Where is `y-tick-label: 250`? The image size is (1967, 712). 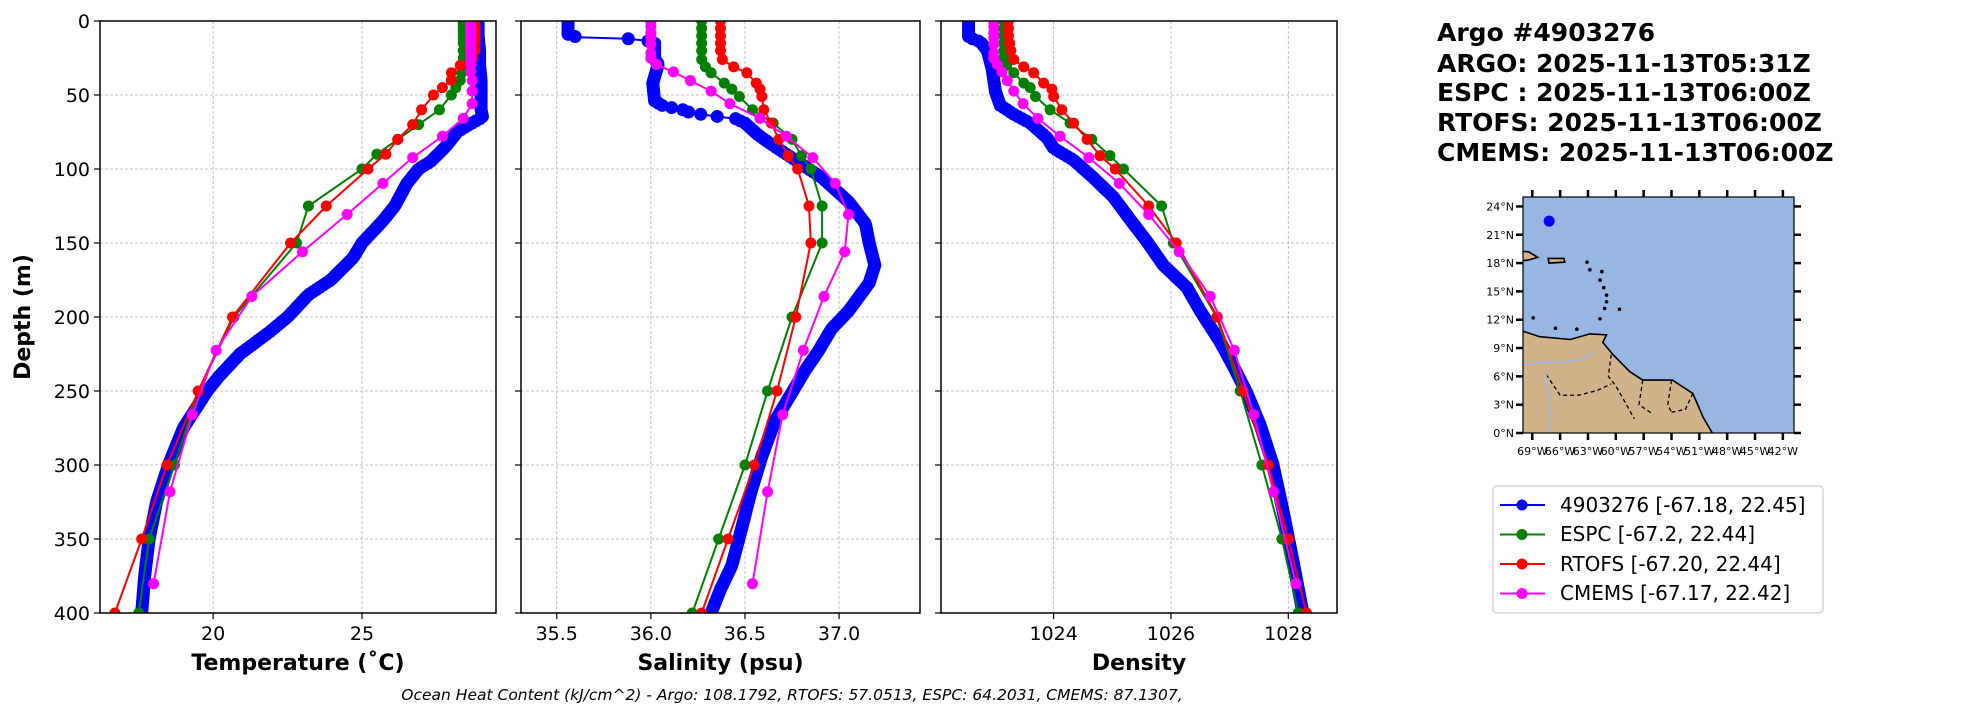 y-tick-label: 250 is located at coordinates (72, 392).